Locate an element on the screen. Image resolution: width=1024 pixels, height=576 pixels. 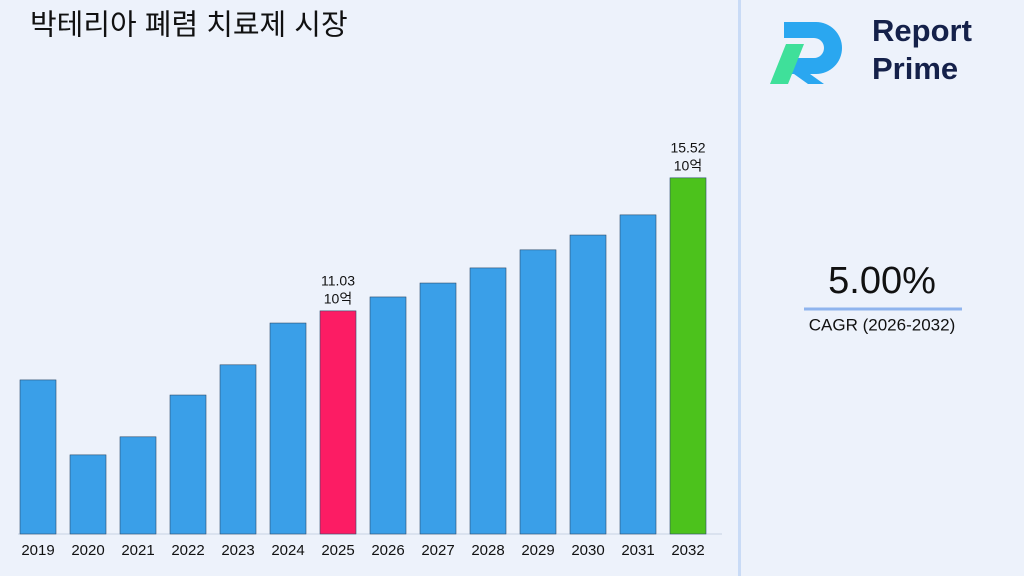
x-tick-label: 2025 is located at coordinates (337, 550).